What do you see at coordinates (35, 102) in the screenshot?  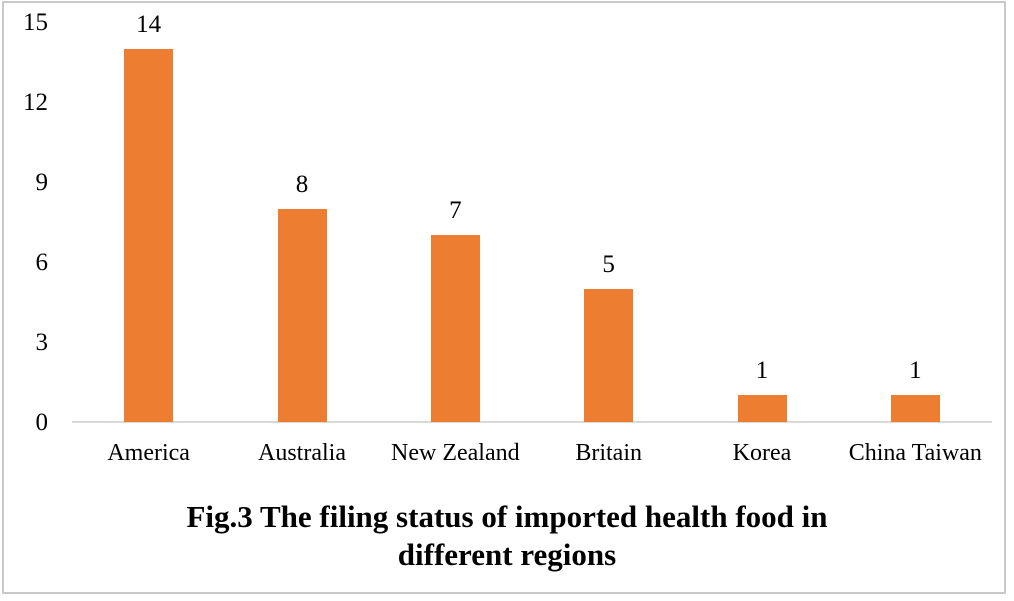 I see `y-axis-tick-label: 12` at bounding box center [35, 102].